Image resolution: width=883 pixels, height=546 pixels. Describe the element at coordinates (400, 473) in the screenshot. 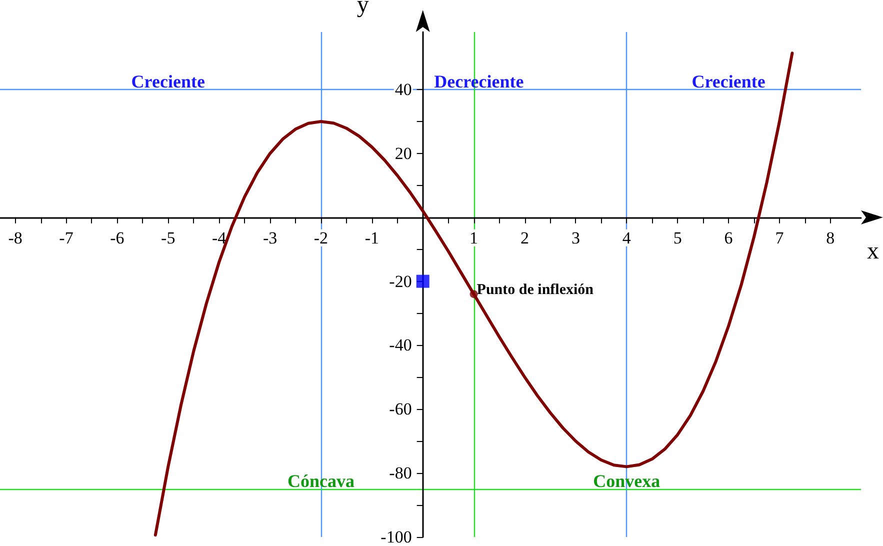

I see `y-tick-label: -80` at that location.